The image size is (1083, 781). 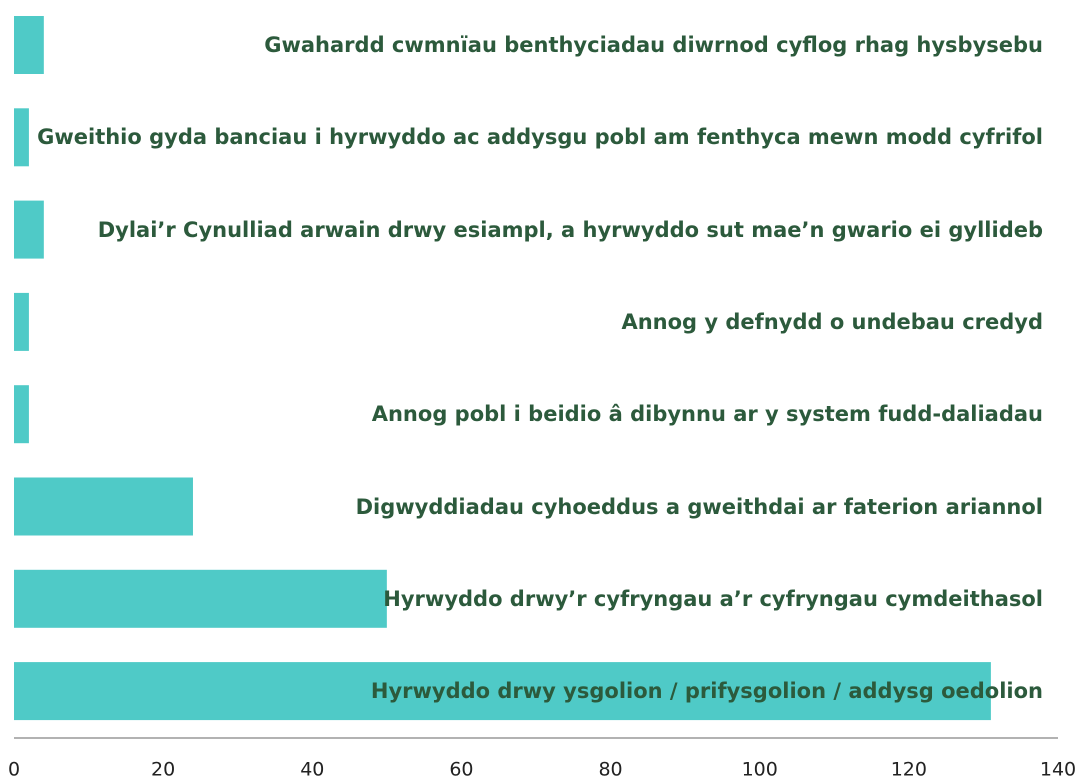 What do you see at coordinates (14, 770) in the screenshot?
I see `x-tick-label: 0` at bounding box center [14, 770].